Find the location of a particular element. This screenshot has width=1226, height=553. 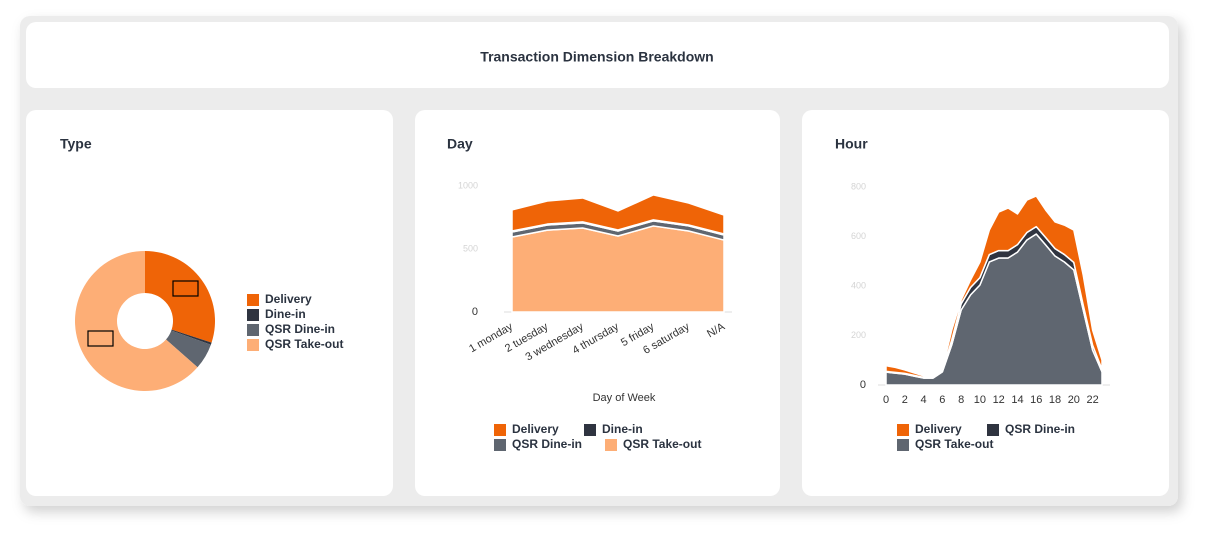

x-tick-label: 16 is located at coordinates (1036, 400).